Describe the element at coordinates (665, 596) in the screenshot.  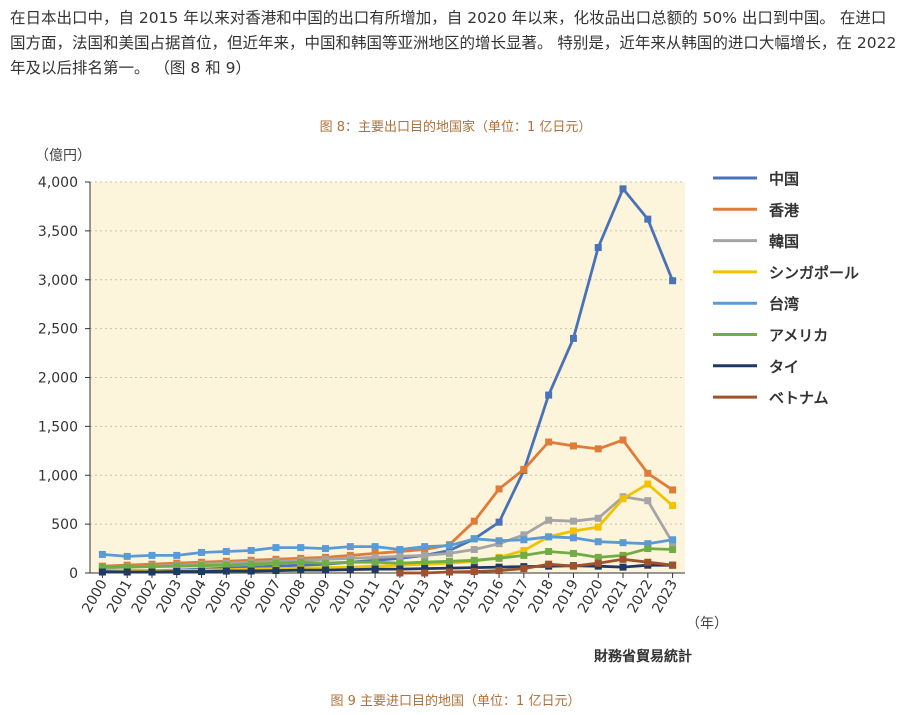
I see `x-tick-label: 2023` at that location.